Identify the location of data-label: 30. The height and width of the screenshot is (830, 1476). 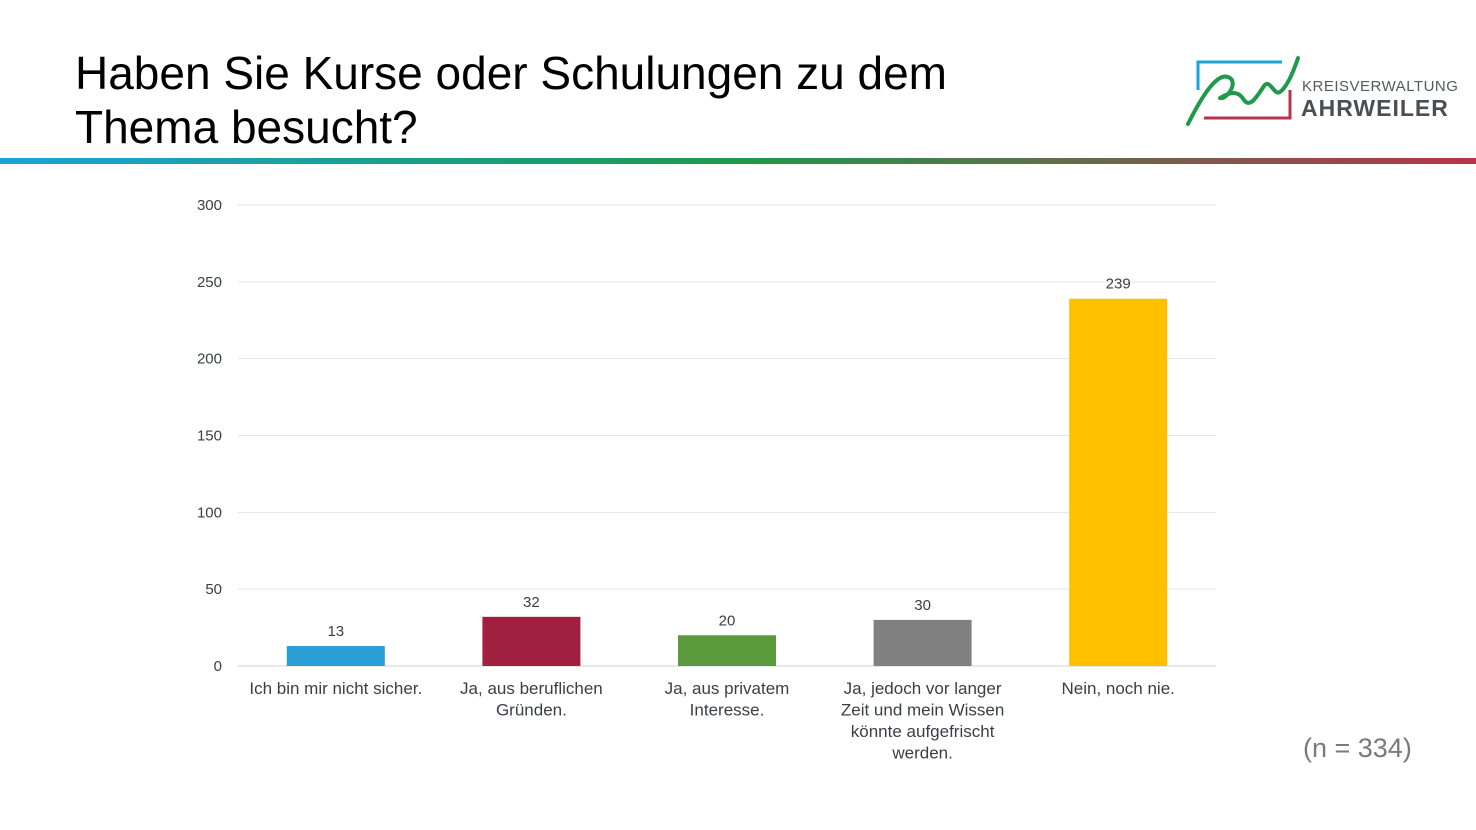
(922, 605).